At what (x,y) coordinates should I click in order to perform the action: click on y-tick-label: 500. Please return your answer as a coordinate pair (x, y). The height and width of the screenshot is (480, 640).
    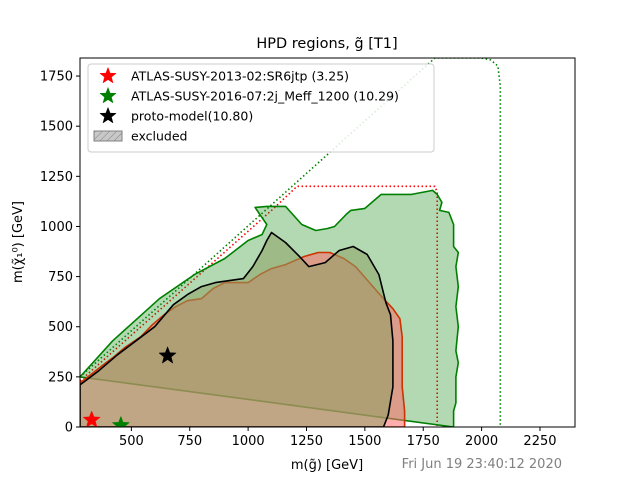
    Looking at the image, I should click on (60, 327).